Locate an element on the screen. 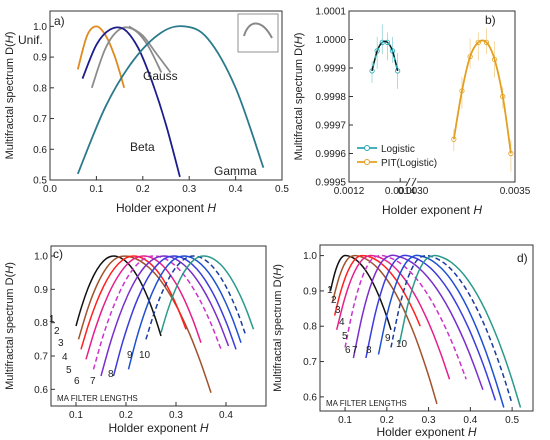  y-tick-label-b: 1.0001 is located at coordinates (330, 12).